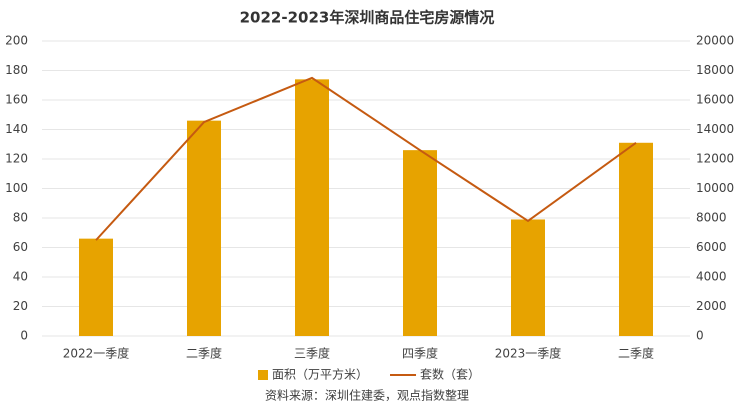 The width and height of the screenshot is (735, 413). I want to click on y-tick-label: 80, so click(20, 218).